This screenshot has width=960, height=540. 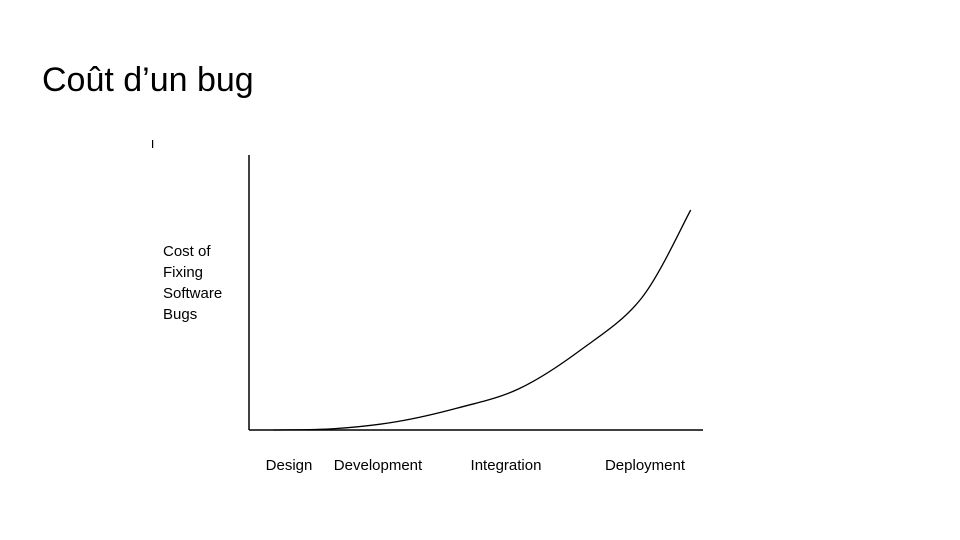 What do you see at coordinates (180, 314) in the screenshot?
I see `y-axis-label-line: Bugs` at bounding box center [180, 314].